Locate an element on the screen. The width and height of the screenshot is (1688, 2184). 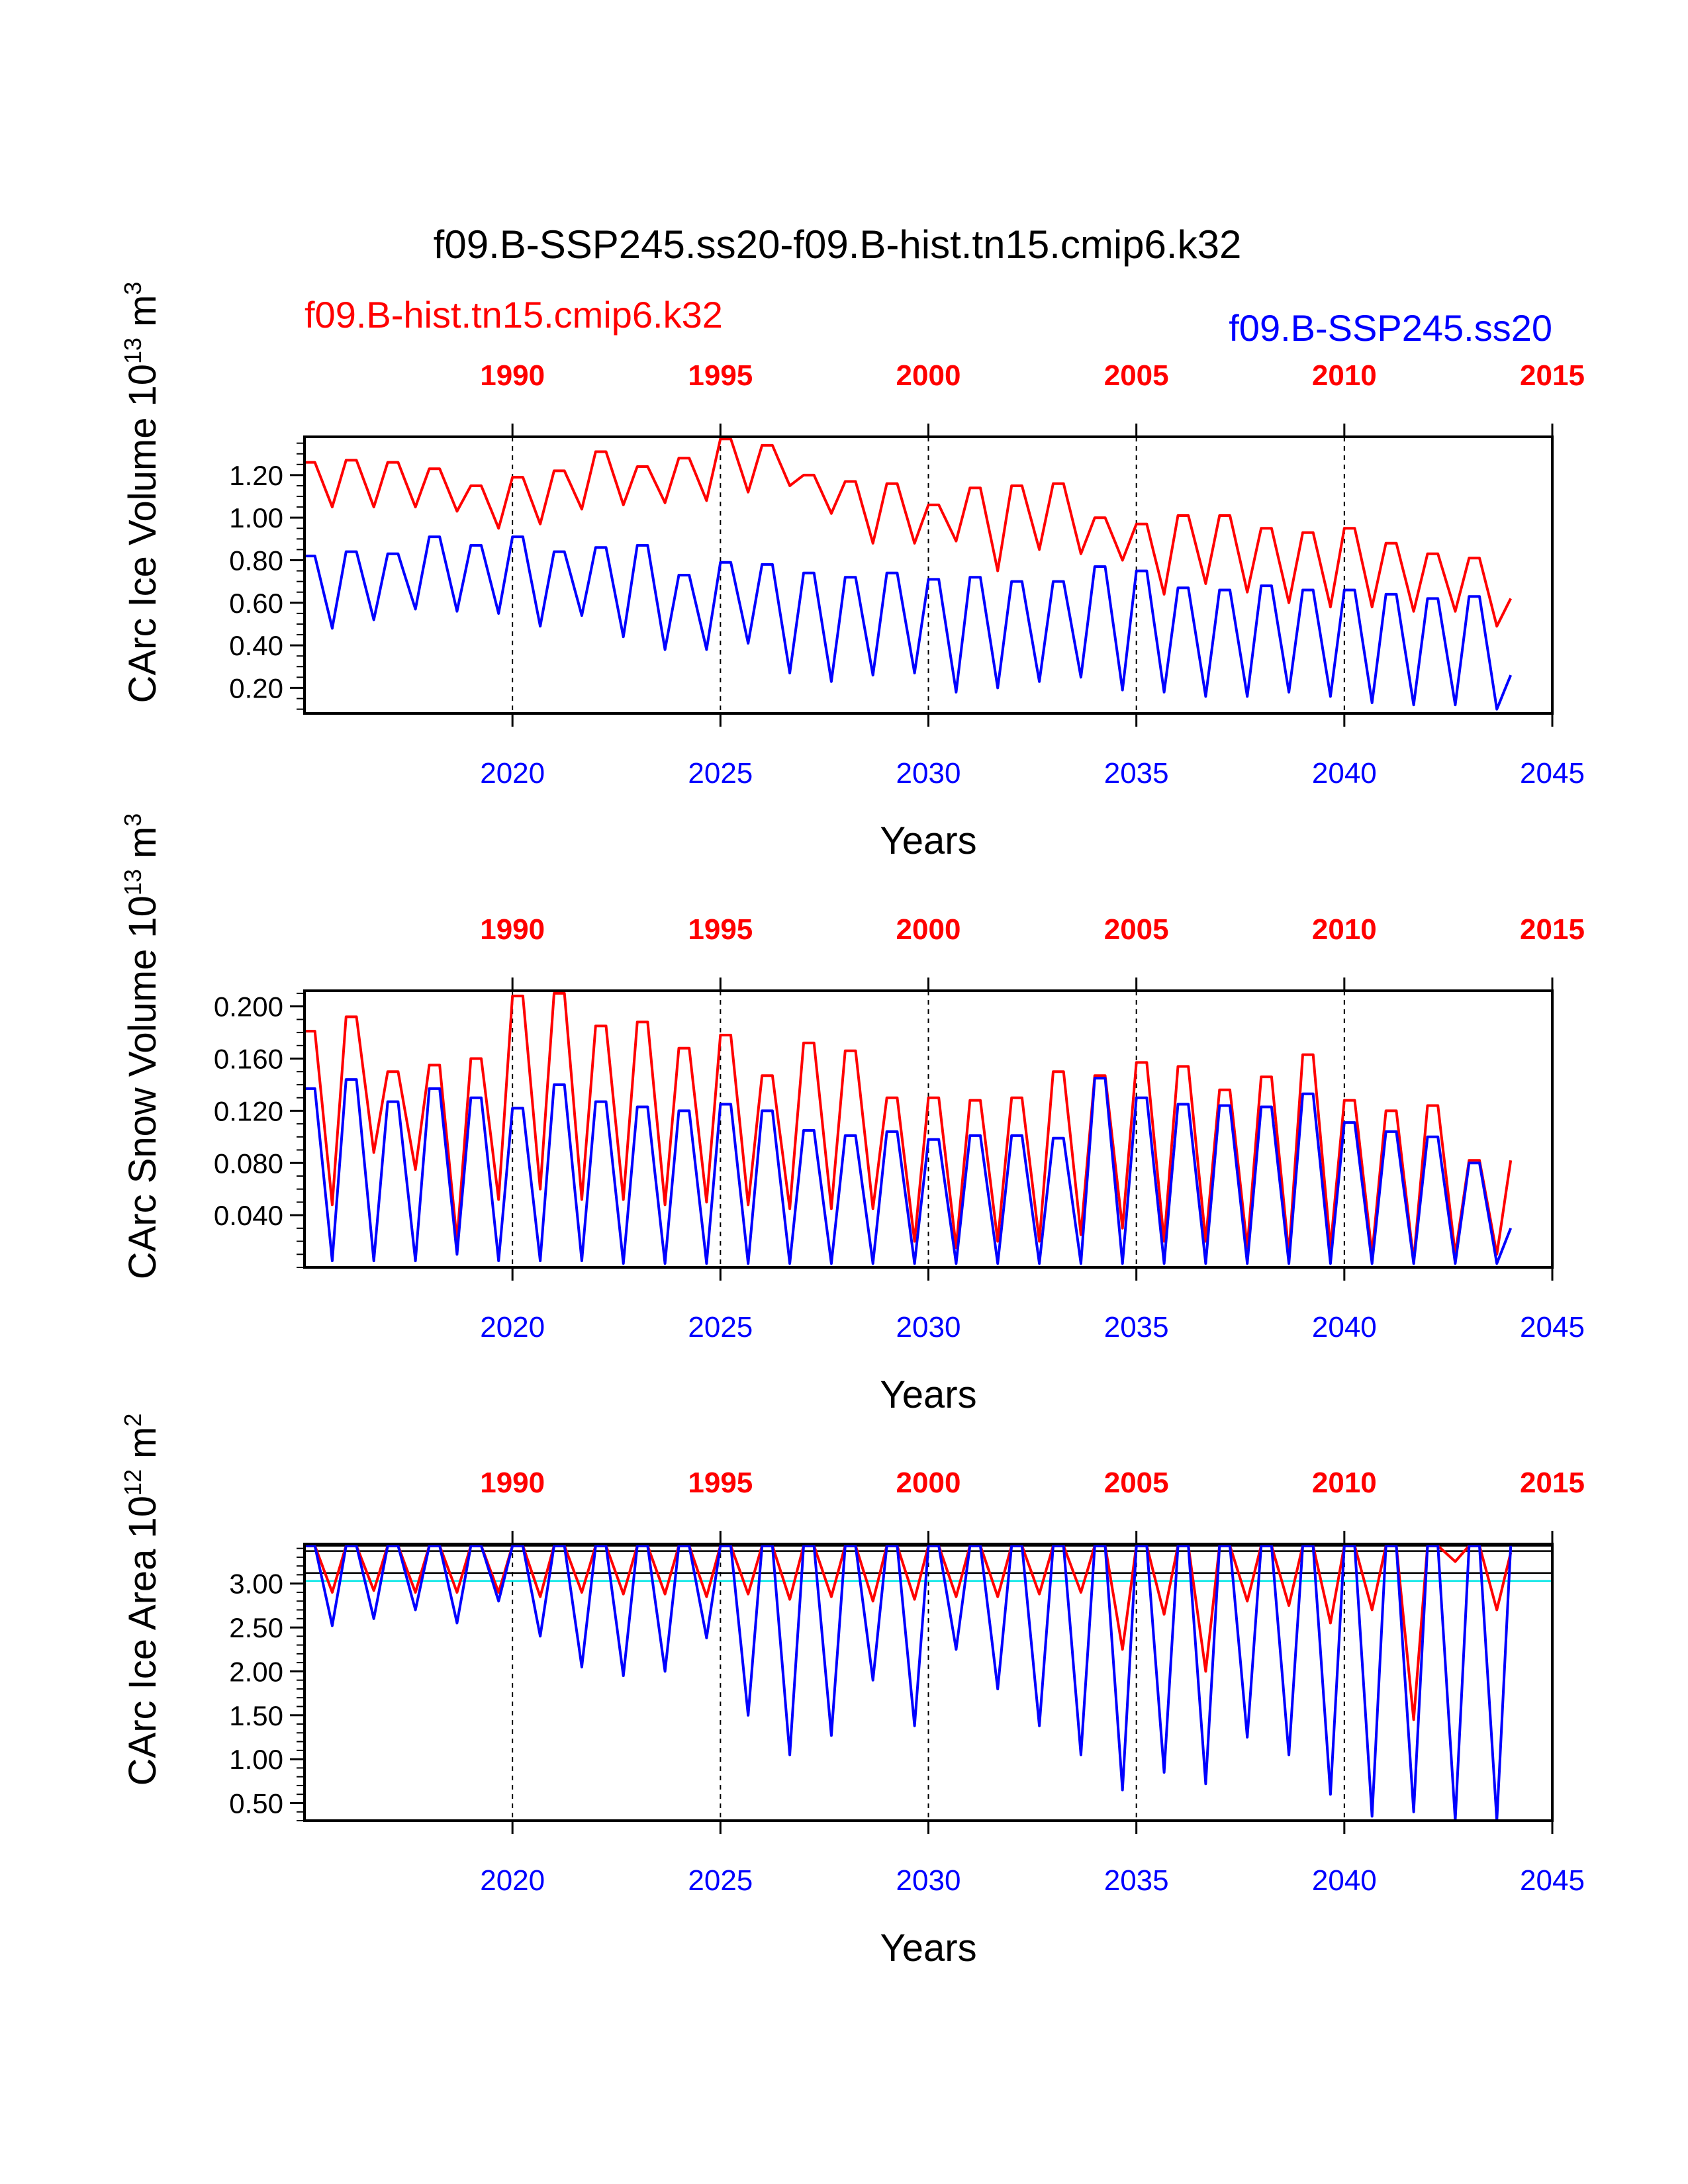
y-axis-title-text: CArc Ice Area is located at coordinates (142, 1667).